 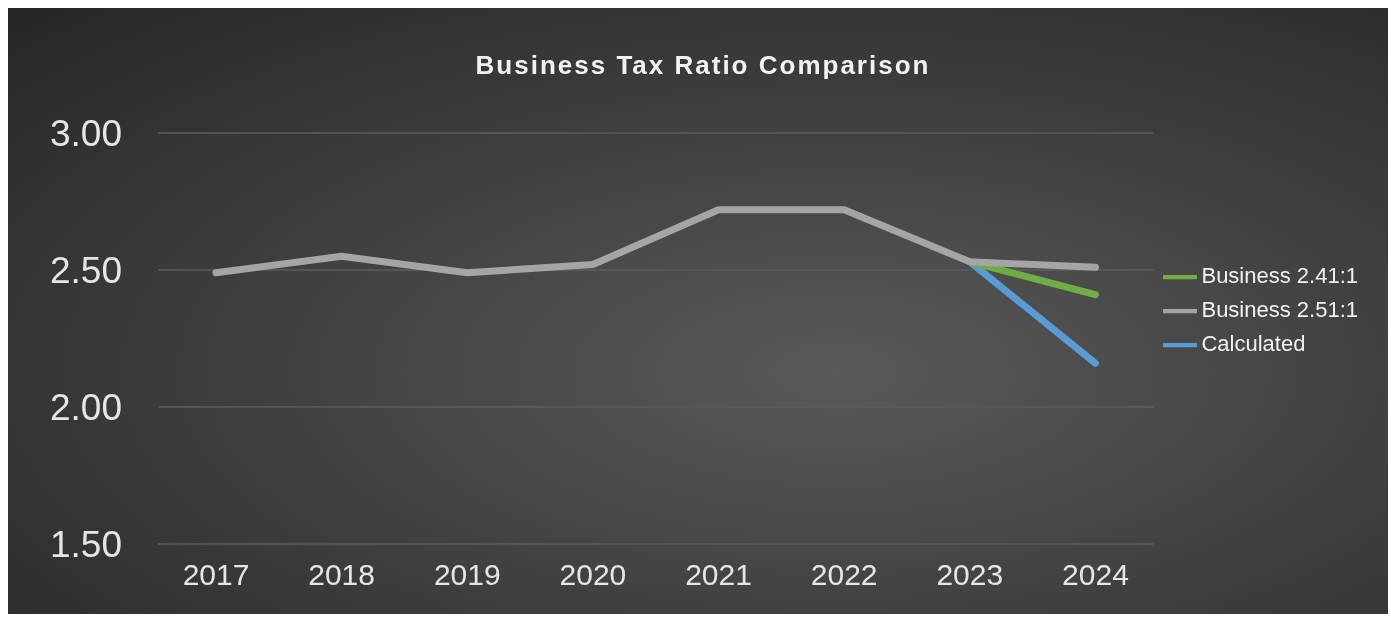 I want to click on x-tick-label: 2024, so click(x=1095, y=575).